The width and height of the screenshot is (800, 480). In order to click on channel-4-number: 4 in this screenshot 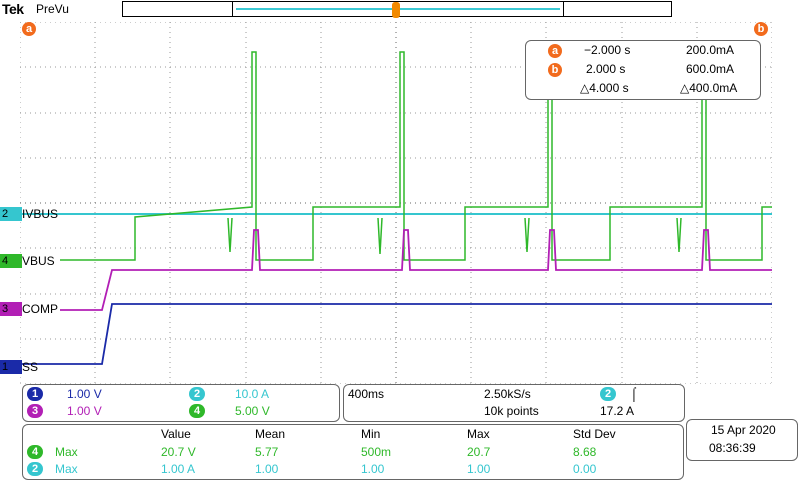, I will do `click(11, 261)`.